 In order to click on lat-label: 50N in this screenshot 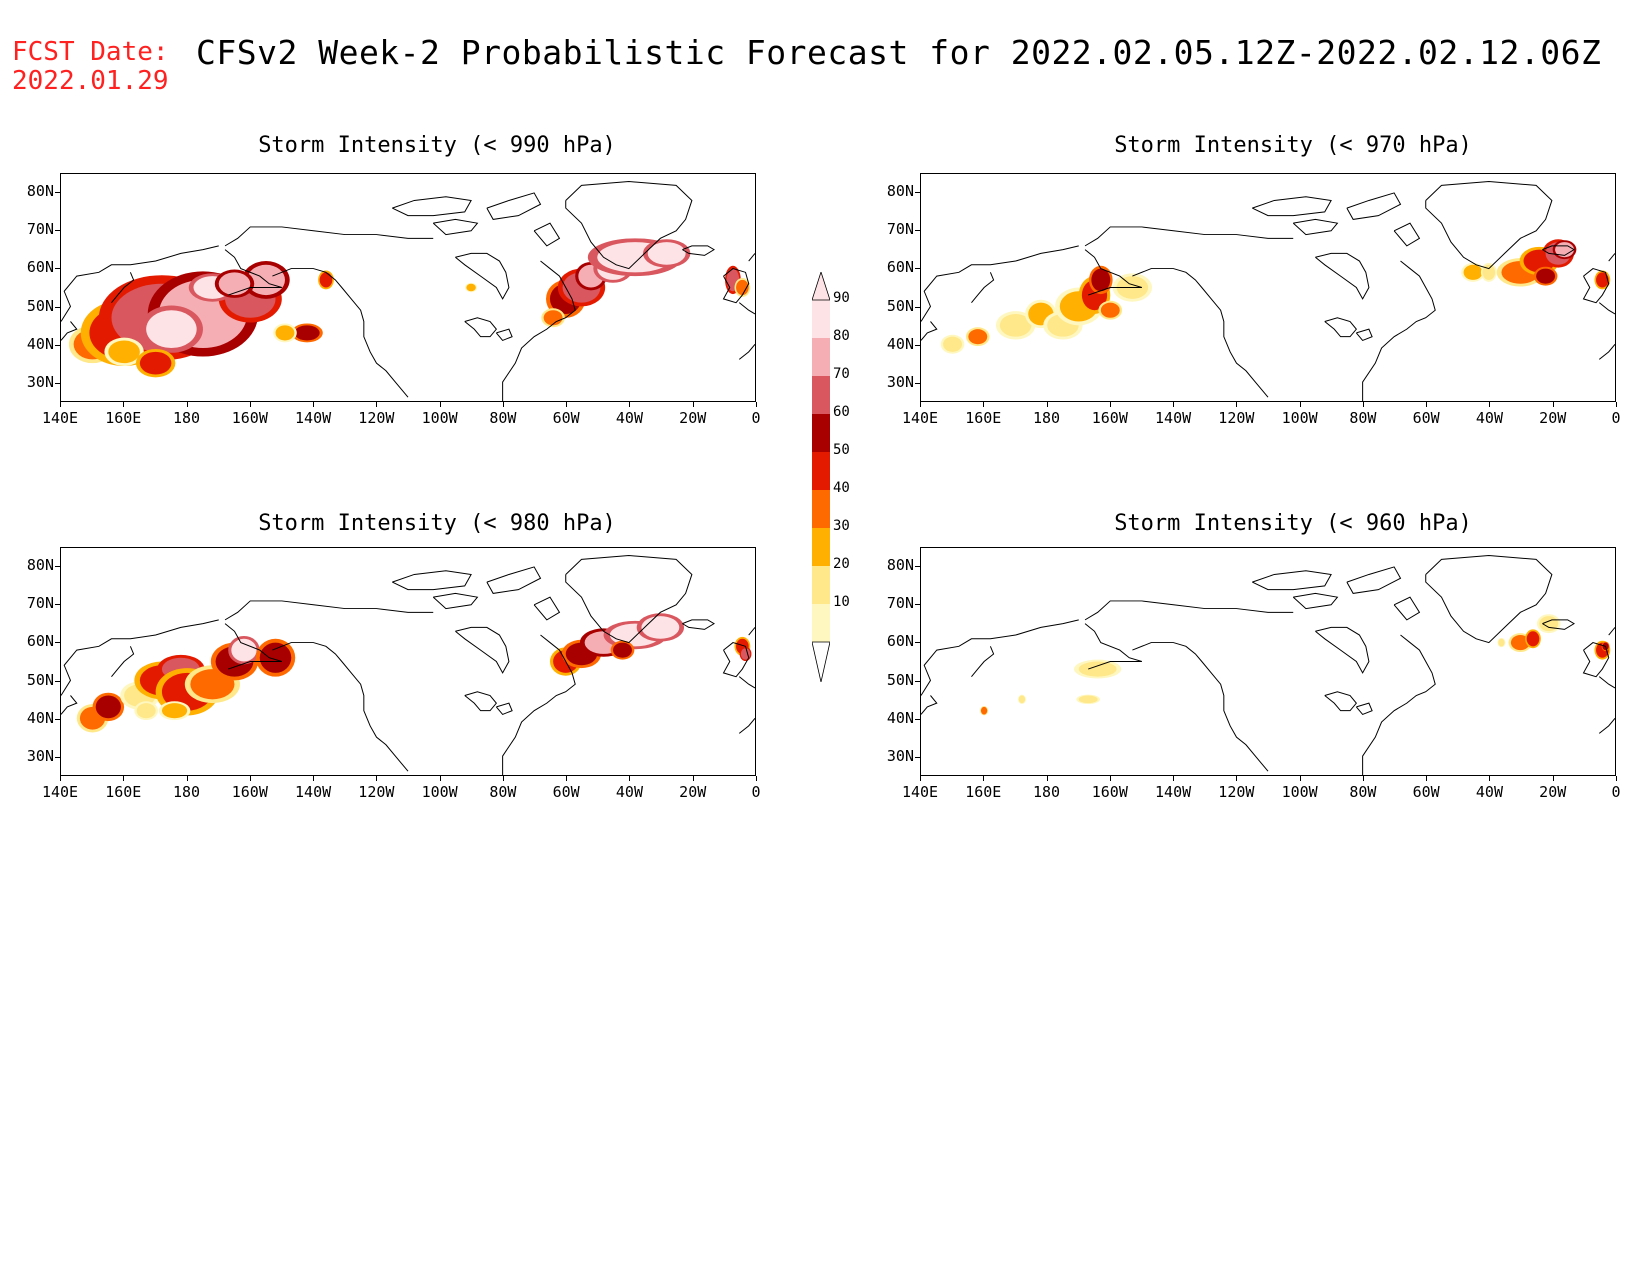, I will do `click(40, 679)`.